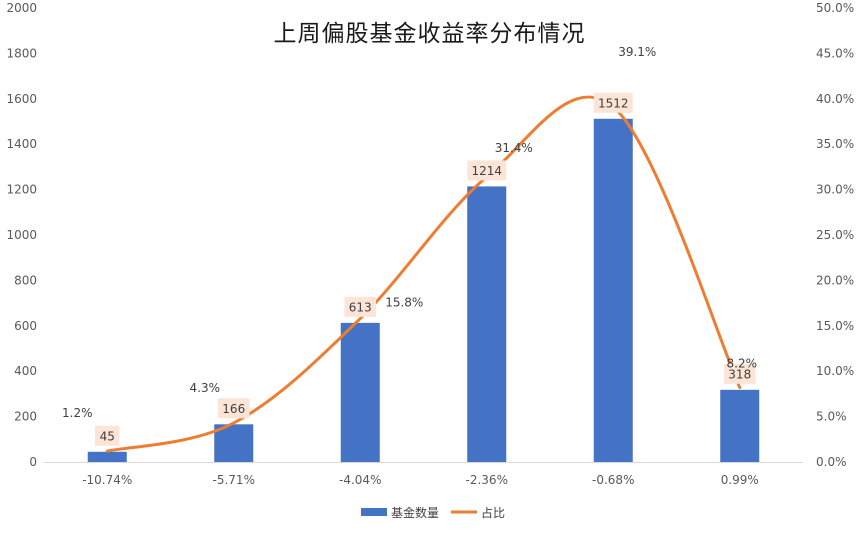 The width and height of the screenshot is (859, 536). I want to click on line-data-label: 8.2%, so click(742, 364).